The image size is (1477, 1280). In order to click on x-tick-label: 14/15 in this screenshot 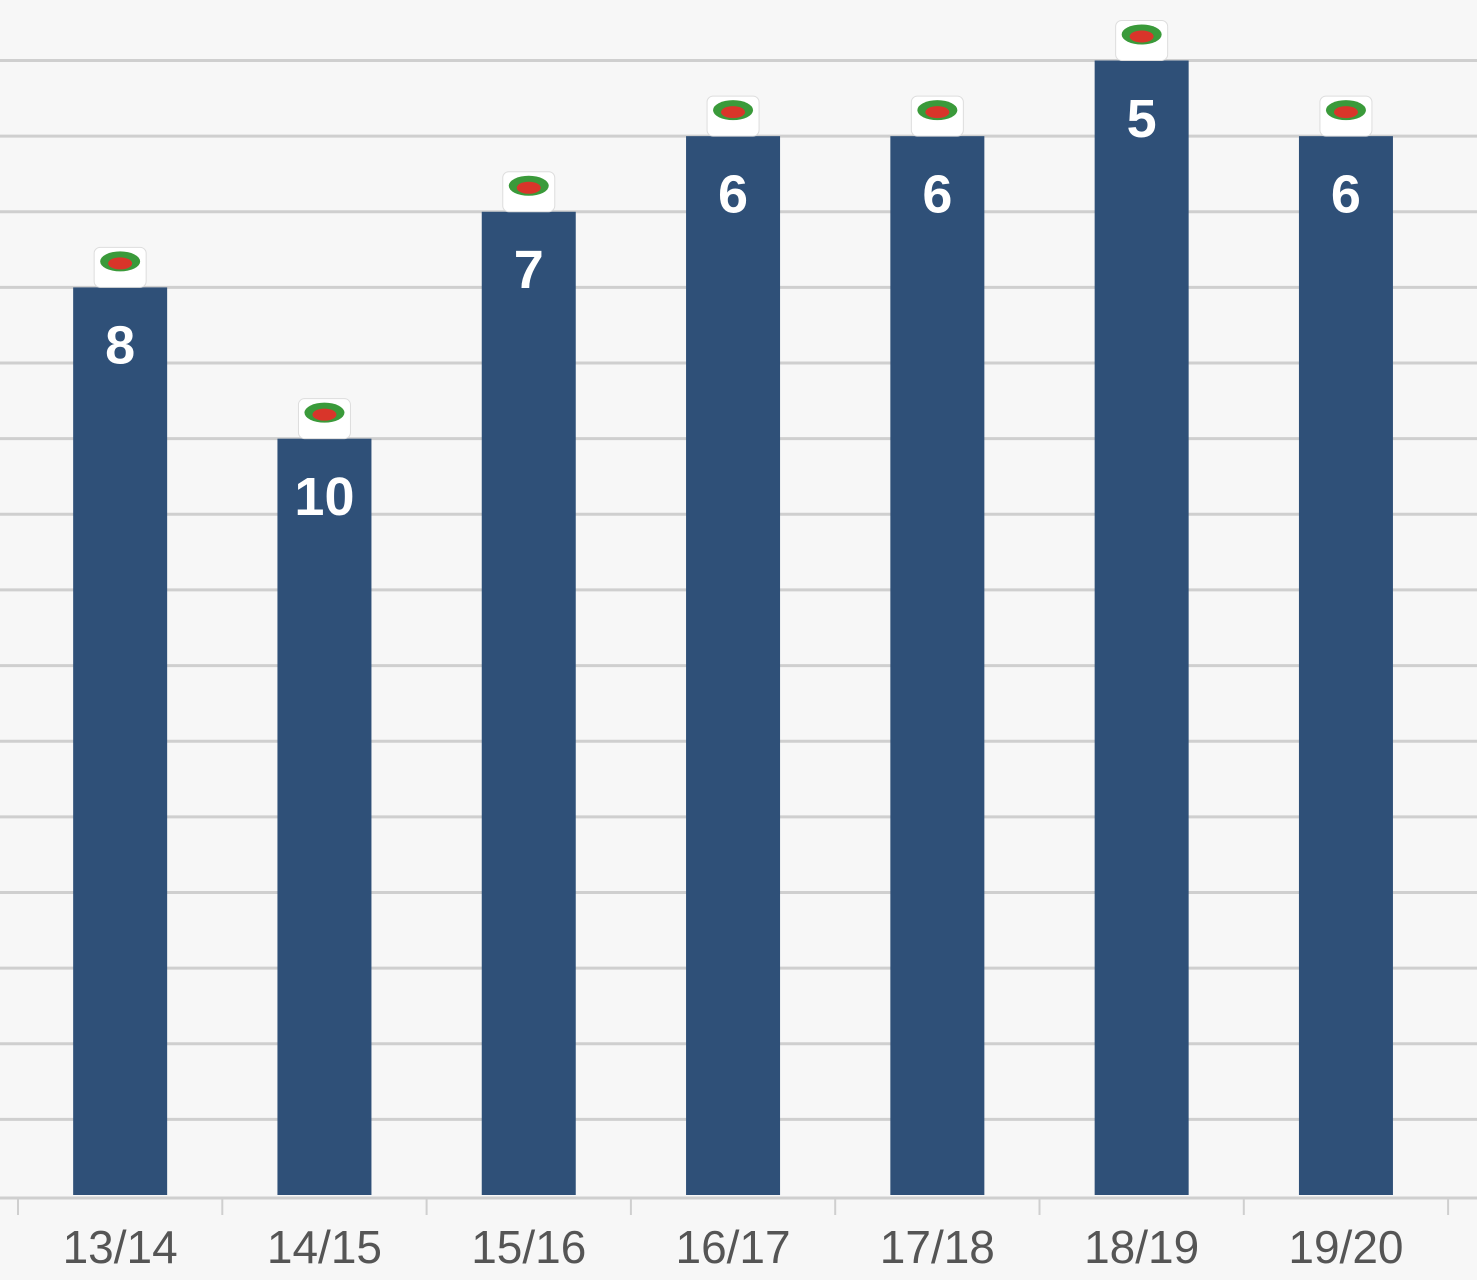, I will do `click(324, 1247)`.